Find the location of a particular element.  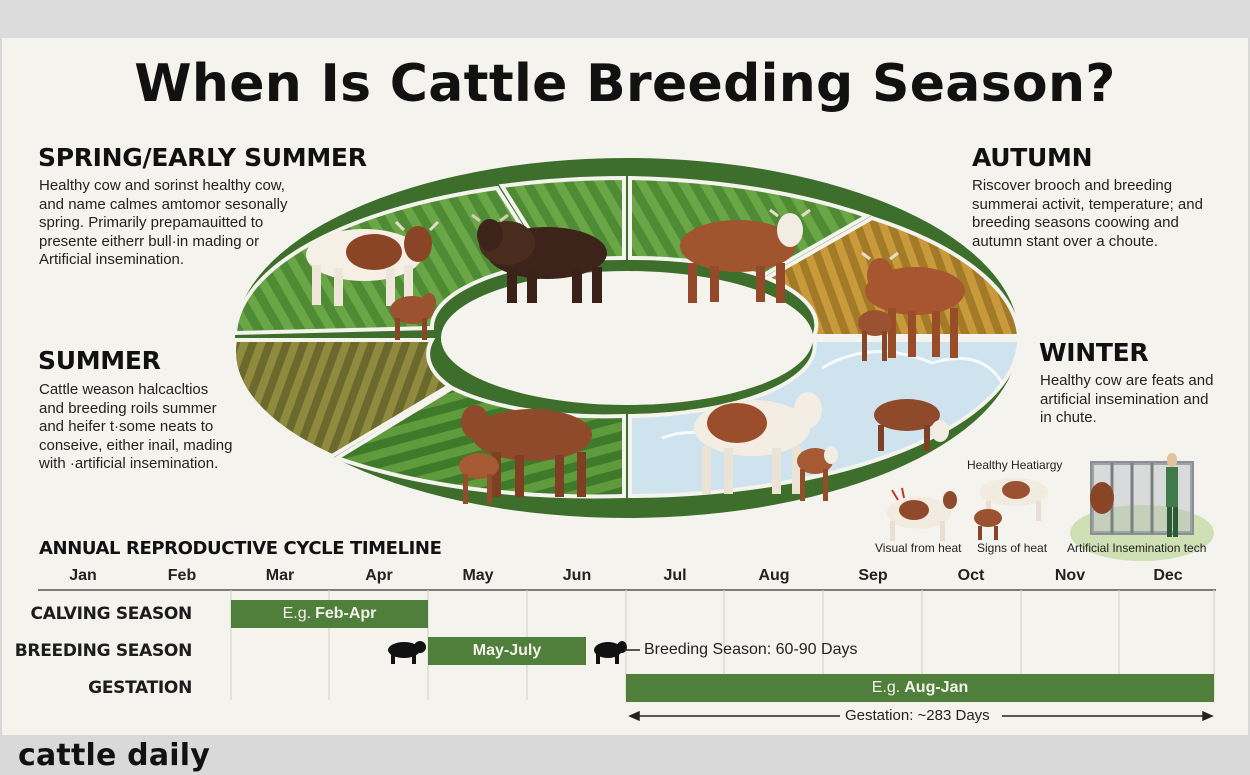

row-label-gestation: GESTATION is located at coordinates (140, 688).